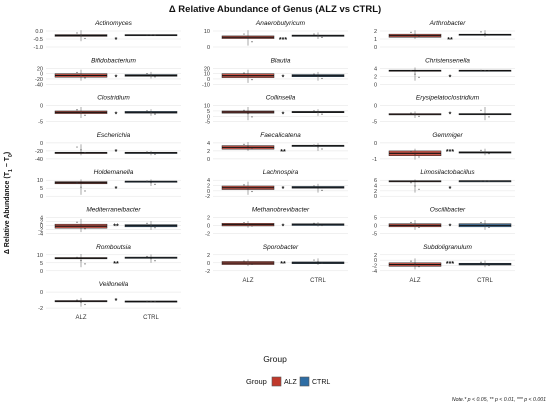 This screenshot has height=406, width=550. I want to click on panel-title: Bifidobacterium, so click(113, 60).